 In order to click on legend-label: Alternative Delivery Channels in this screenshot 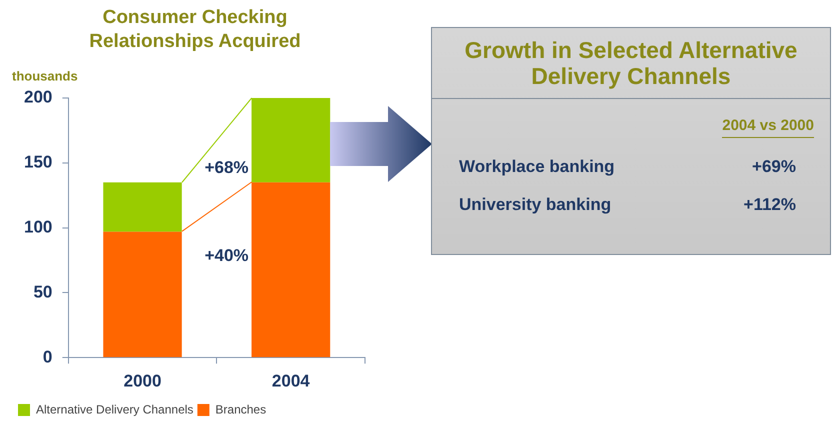, I will do `click(115, 409)`.